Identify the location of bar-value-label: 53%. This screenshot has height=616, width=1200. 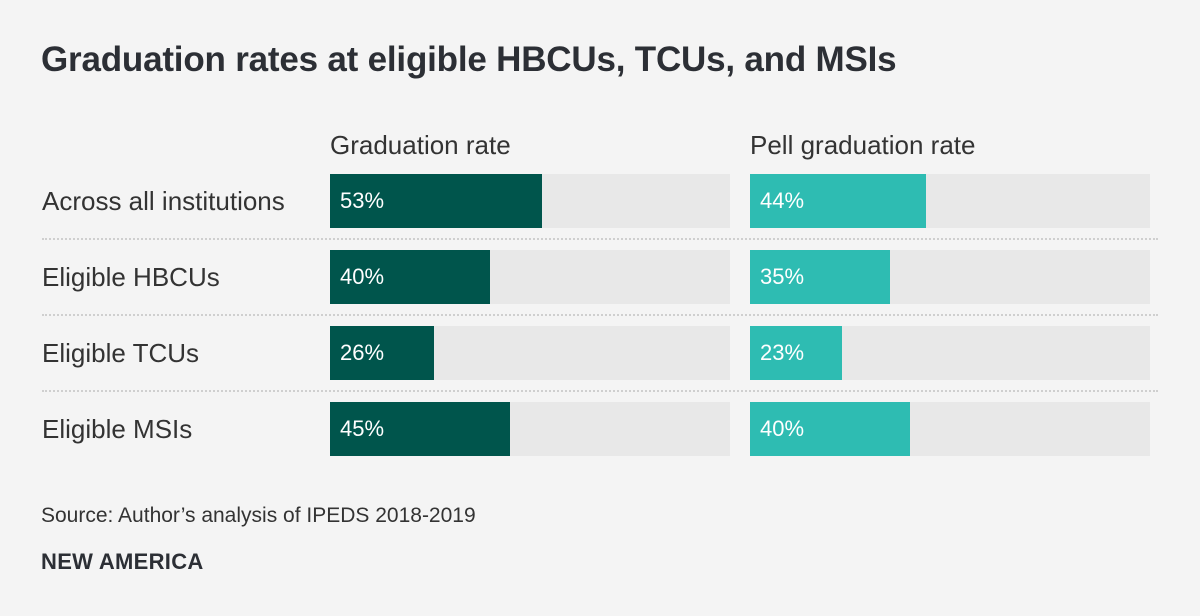
(362, 200).